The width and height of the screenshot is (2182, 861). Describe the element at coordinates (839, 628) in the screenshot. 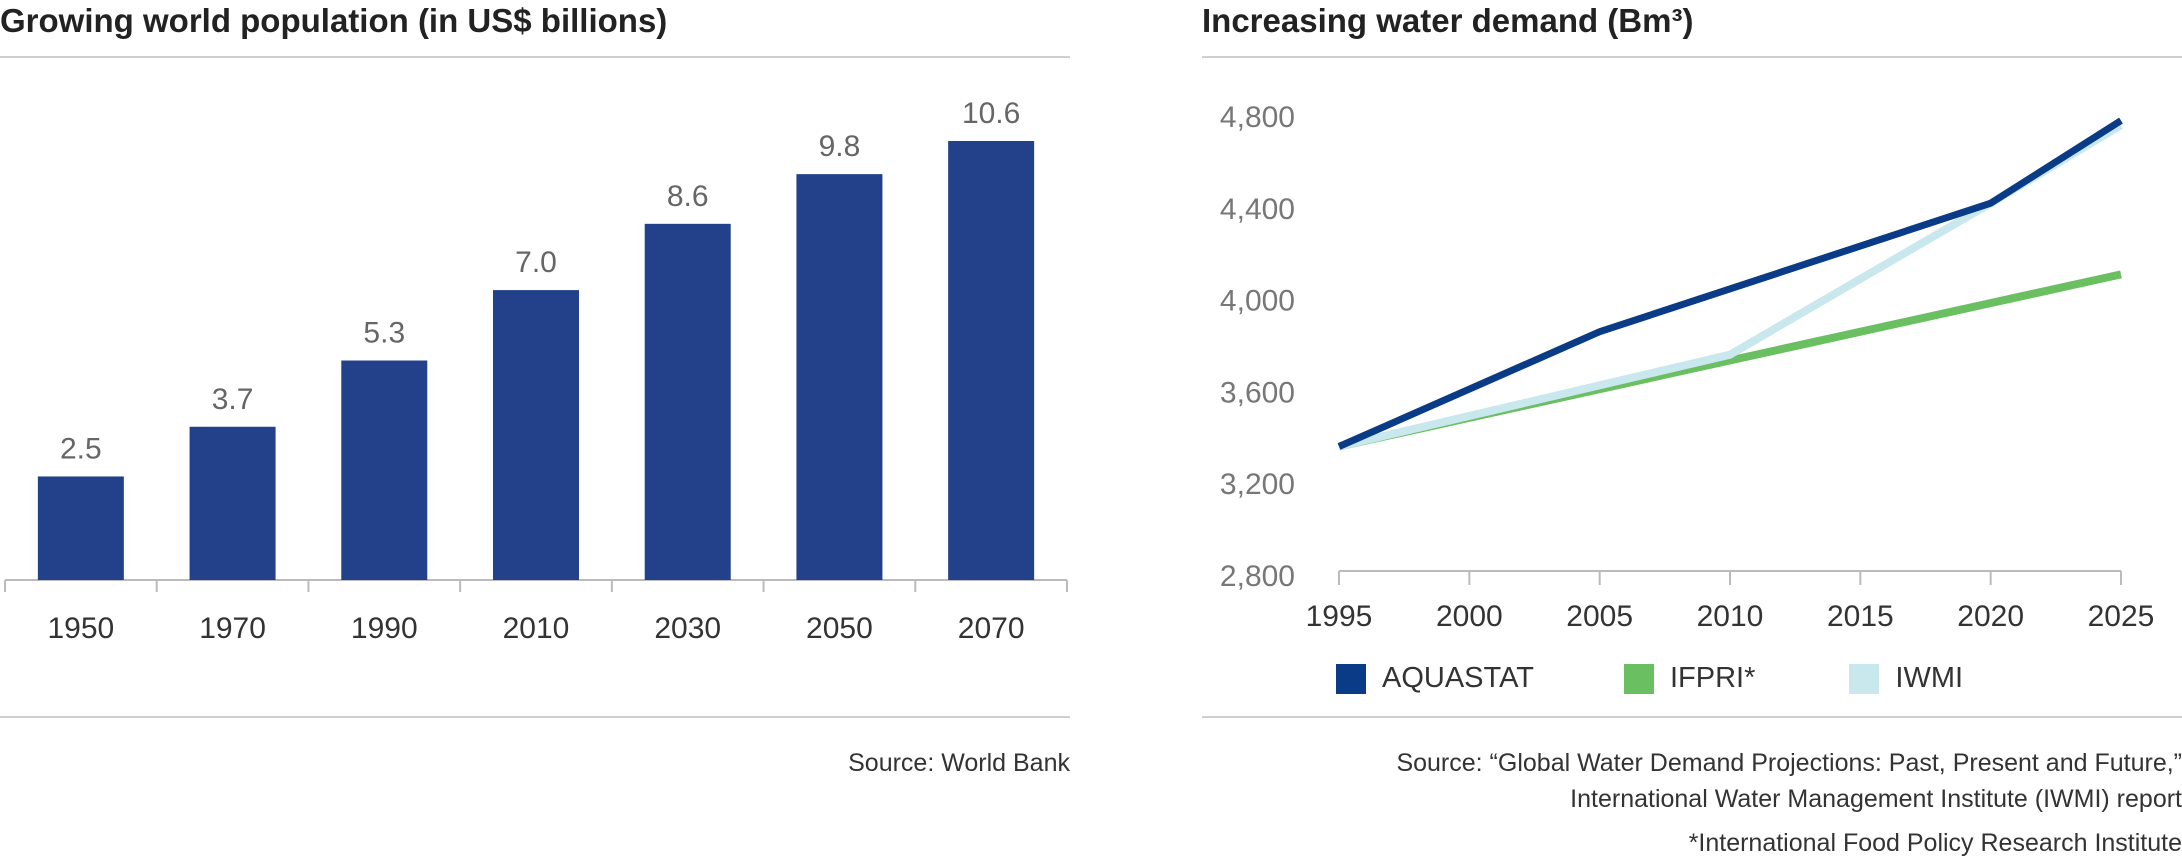

I see `bar-category-label-2050: 2050` at that location.